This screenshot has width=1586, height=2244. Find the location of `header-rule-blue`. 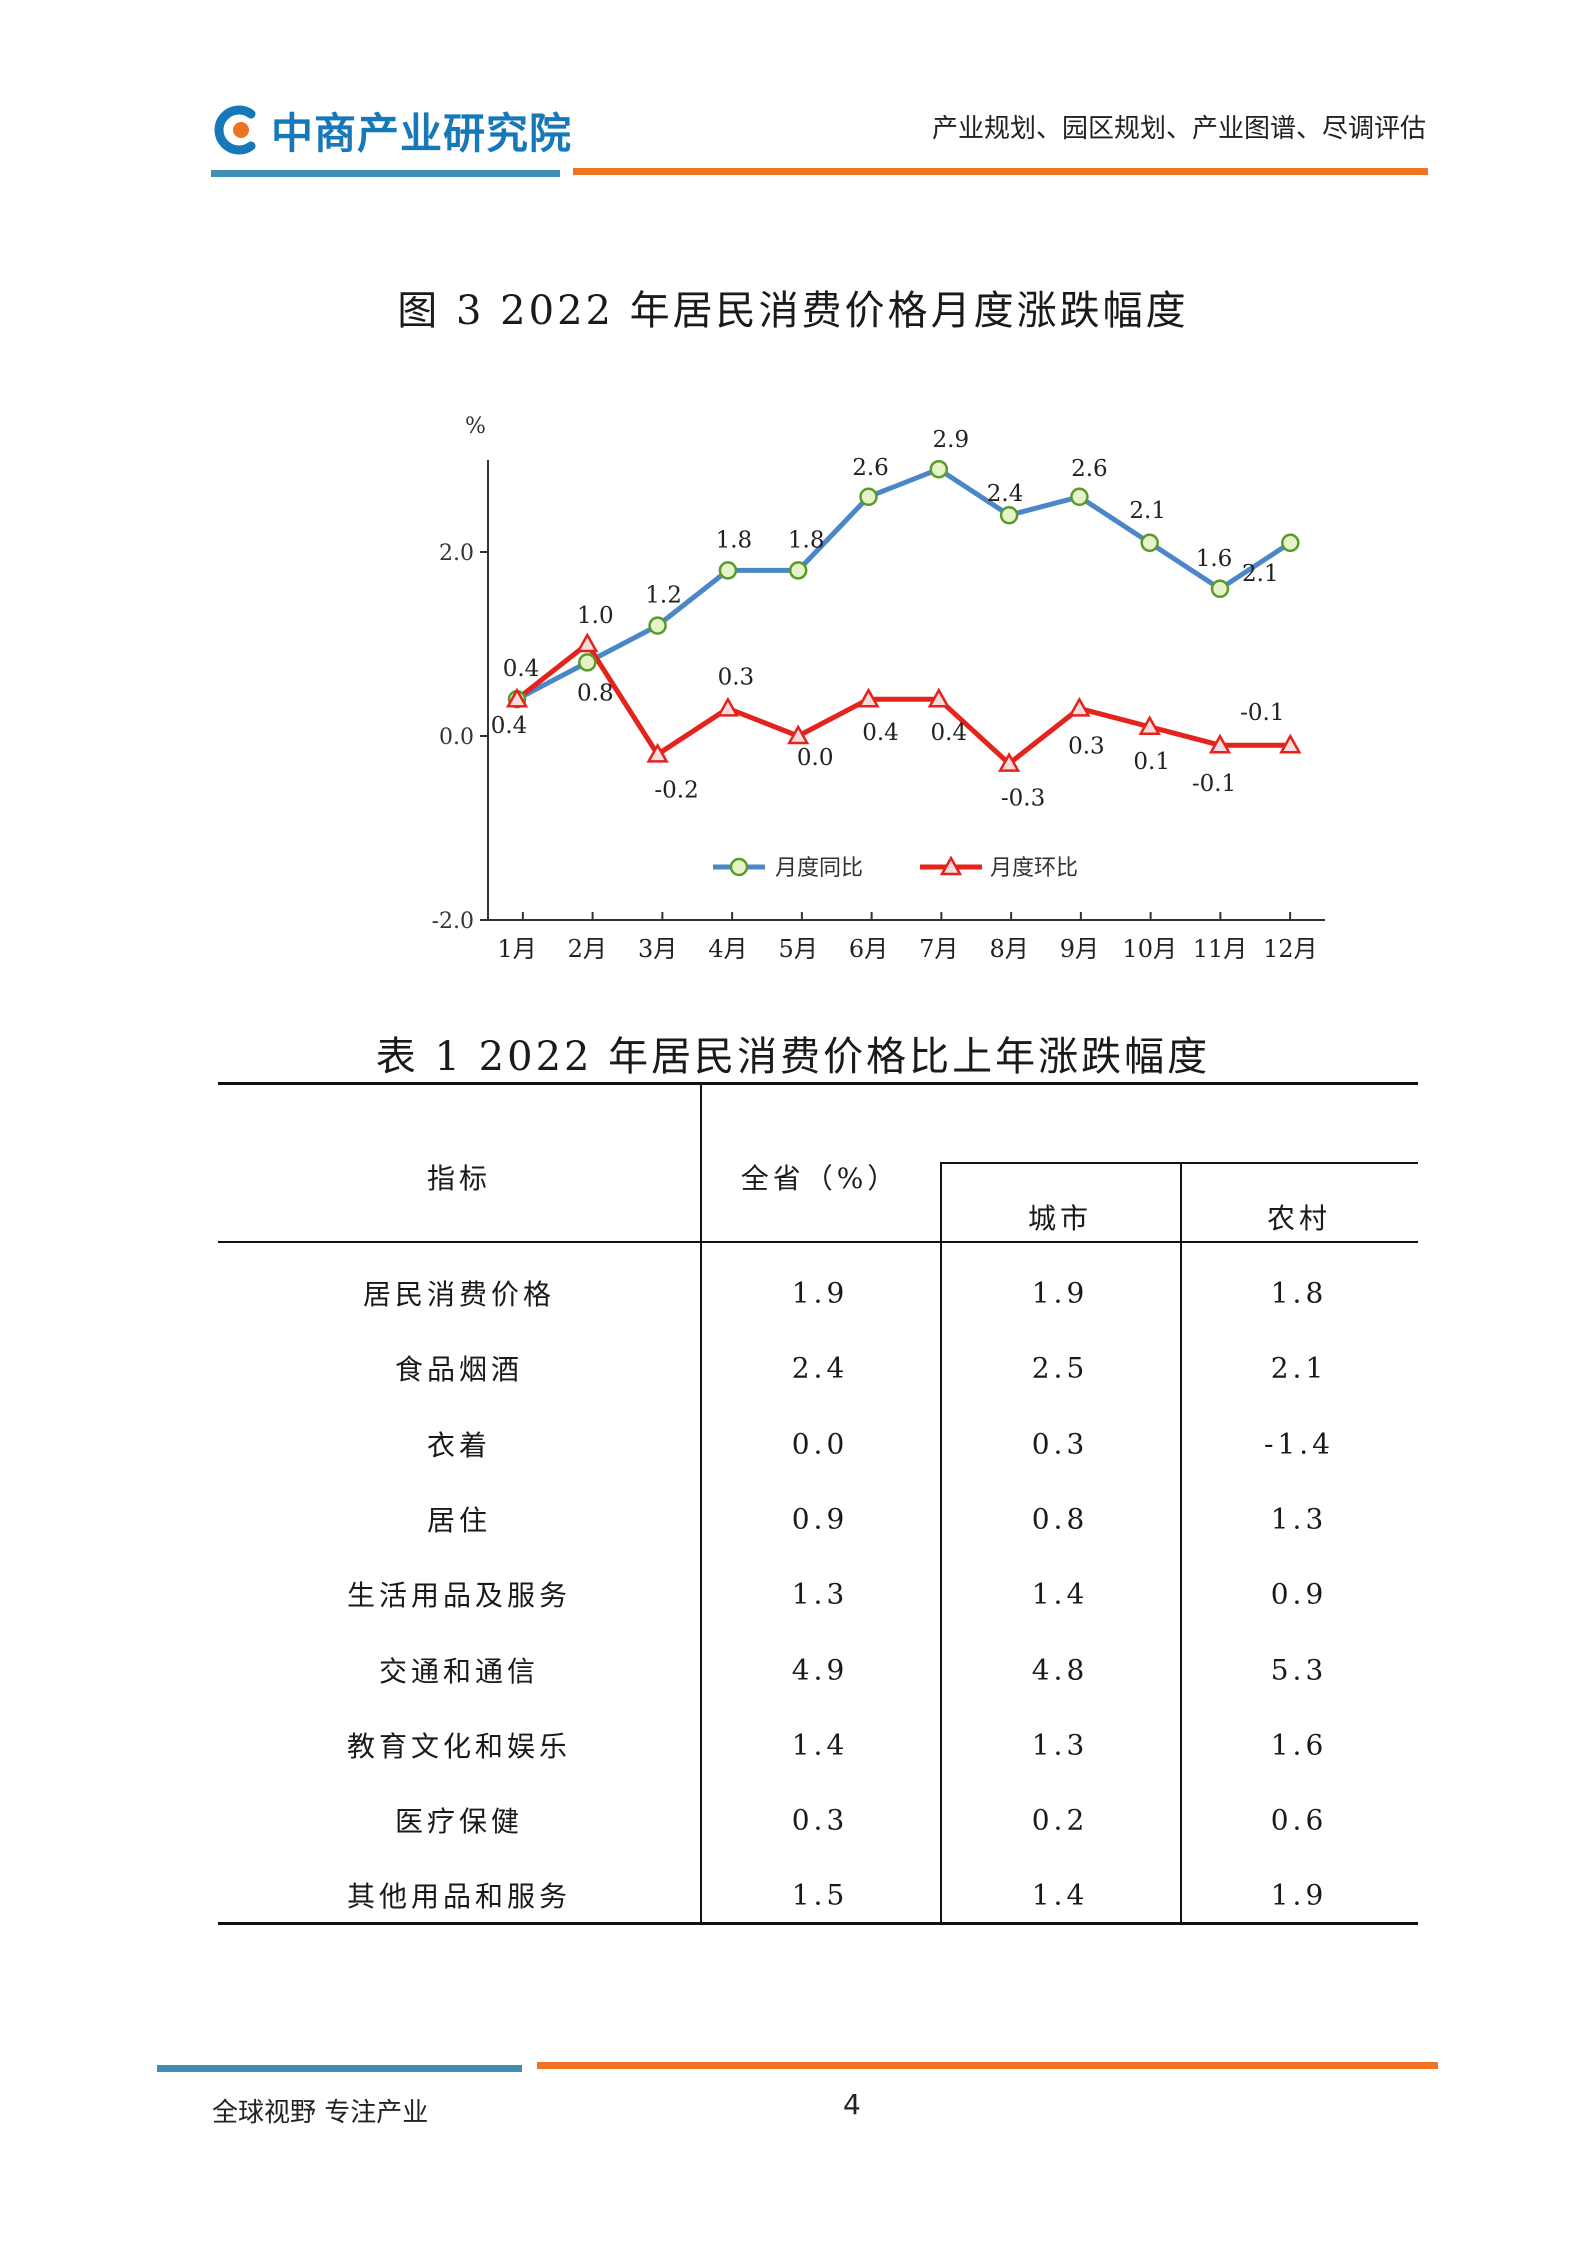

header-rule-blue is located at coordinates (385, 173).